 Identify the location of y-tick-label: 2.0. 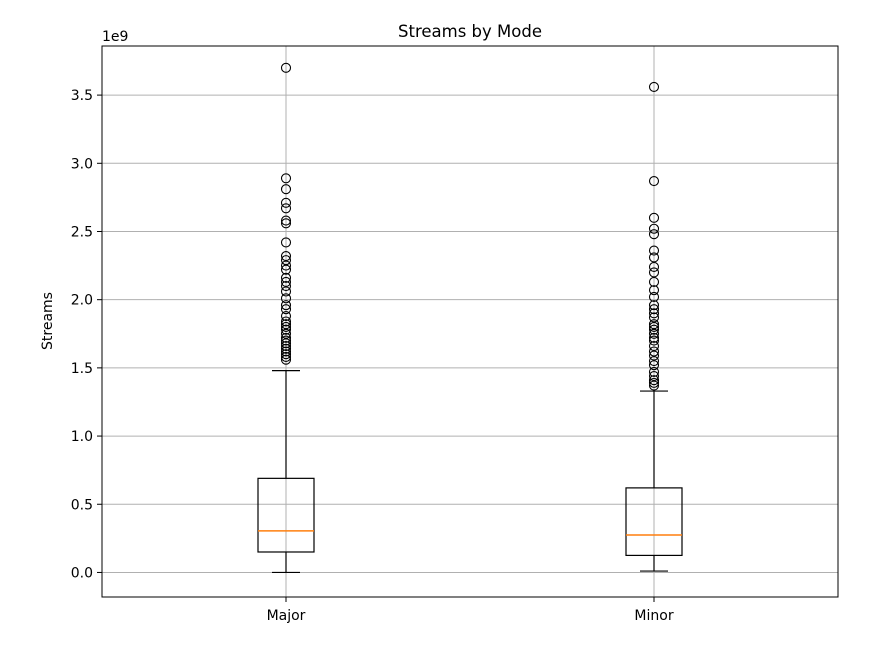
(82, 301).